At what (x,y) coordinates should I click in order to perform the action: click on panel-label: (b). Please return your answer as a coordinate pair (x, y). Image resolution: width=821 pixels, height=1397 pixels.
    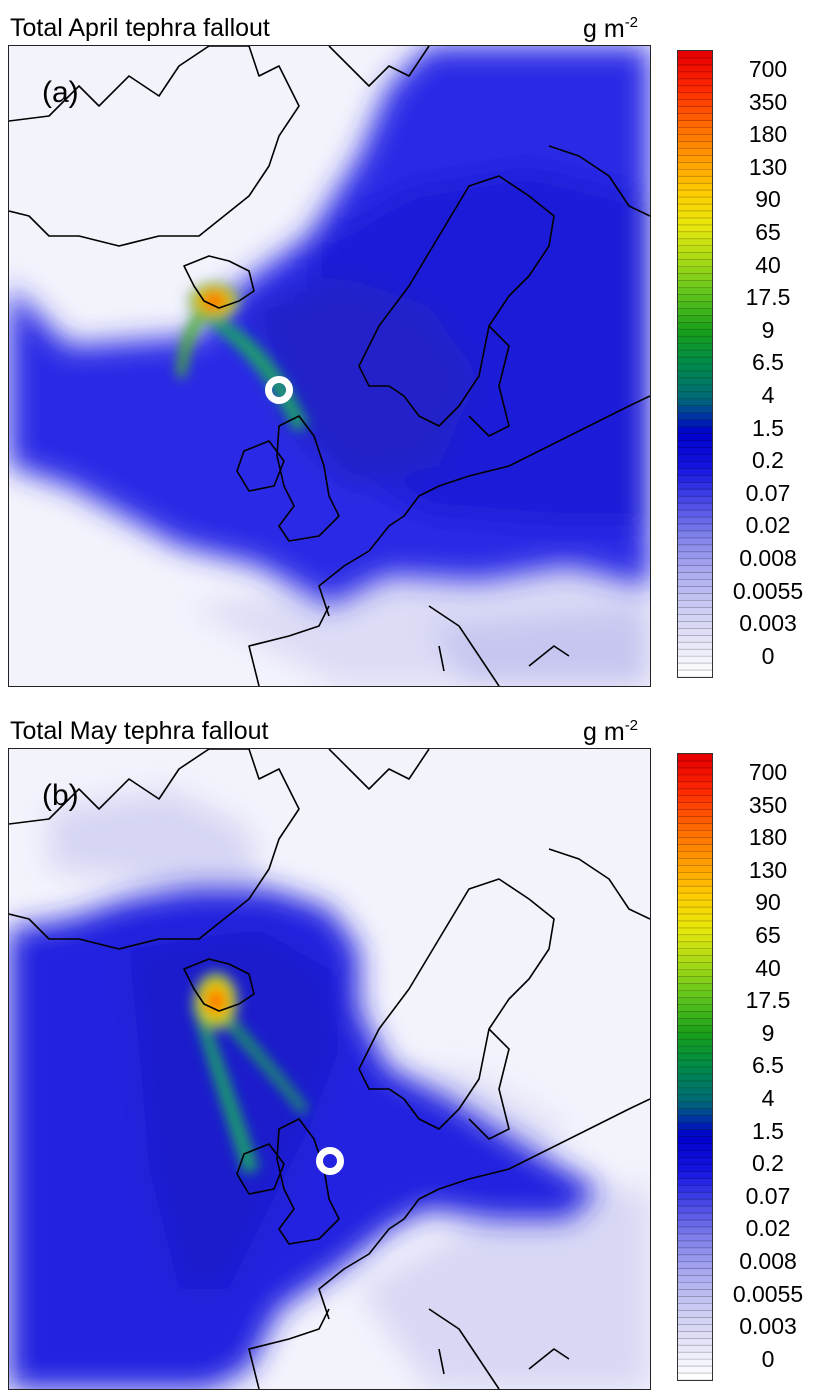
    Looking at the image, I should click on (60, 795).